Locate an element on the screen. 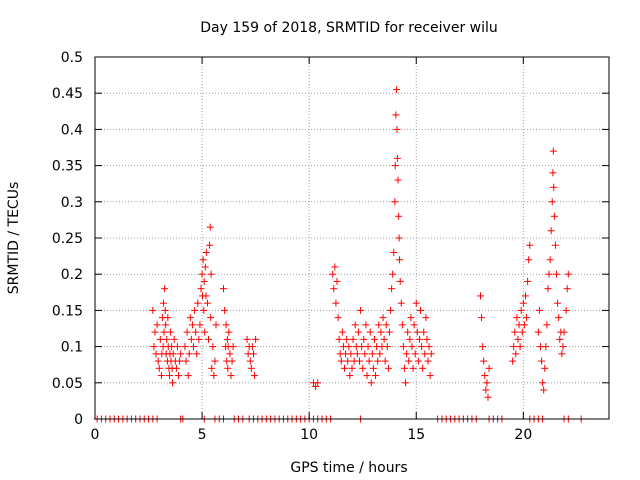  y-tick-label: 0.15 is located at coordinates (67, 311).